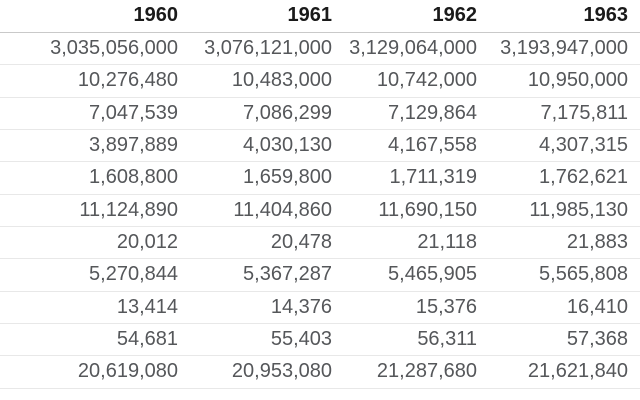 This screenshot has height=400, width=640. Describe the element at coordinates (95, 307) in the screenshot. I see `table-cell: 13,414` at that location.